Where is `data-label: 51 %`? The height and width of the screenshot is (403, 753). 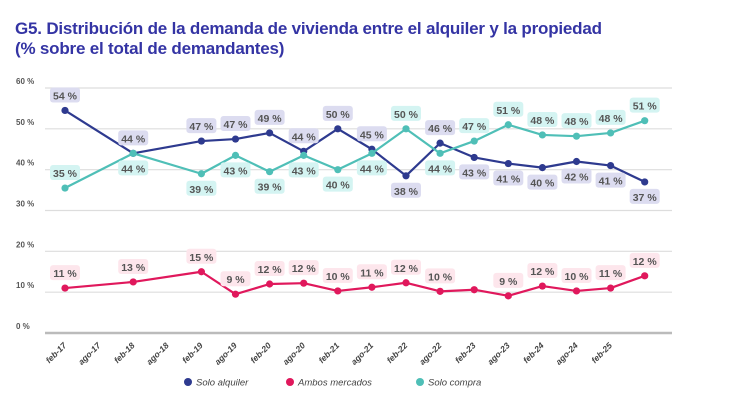
data-label: 51 % is located at coordinates (645, 107).